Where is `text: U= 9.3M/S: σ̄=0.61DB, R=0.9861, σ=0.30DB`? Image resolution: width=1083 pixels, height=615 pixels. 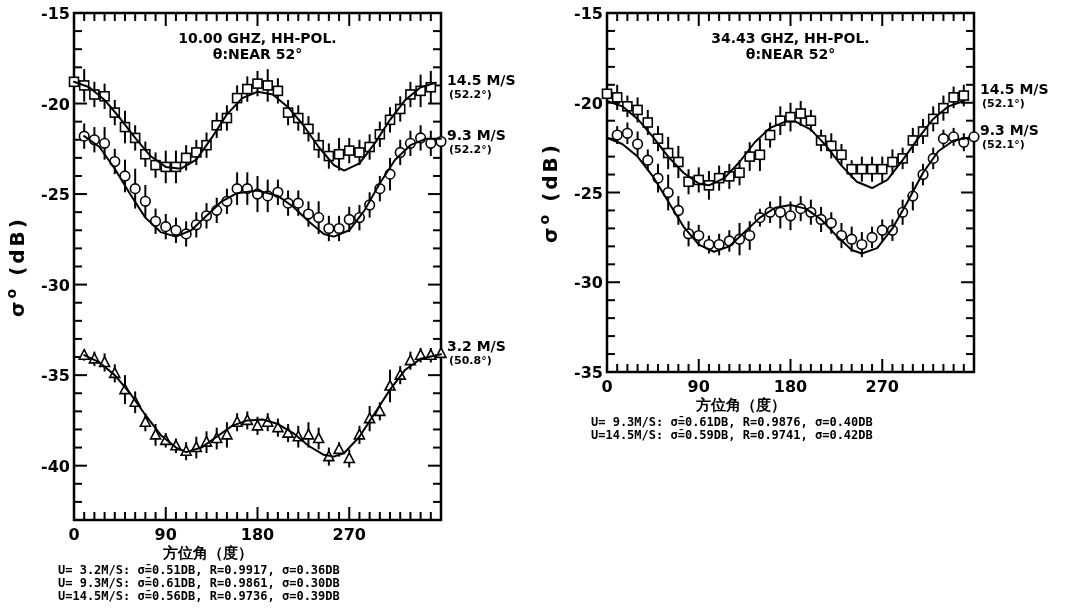 text: U= 9.3M/S: σ̄=0.61DB, R=0.9861, σ=0.30DB is located at coordinates (199, 583).